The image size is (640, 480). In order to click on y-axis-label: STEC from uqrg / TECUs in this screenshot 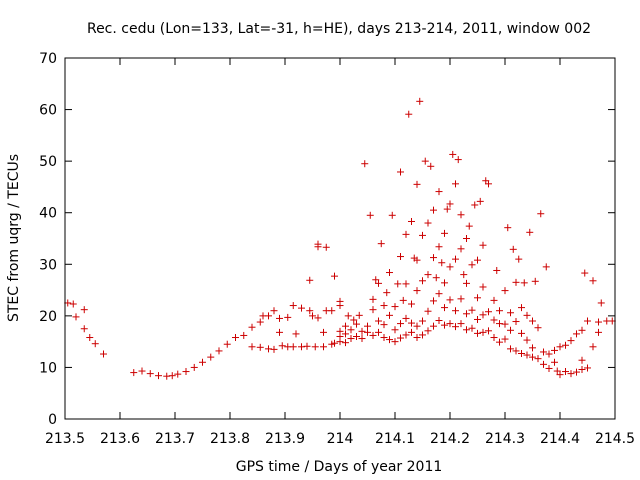, I will do `click(14, 238)`.